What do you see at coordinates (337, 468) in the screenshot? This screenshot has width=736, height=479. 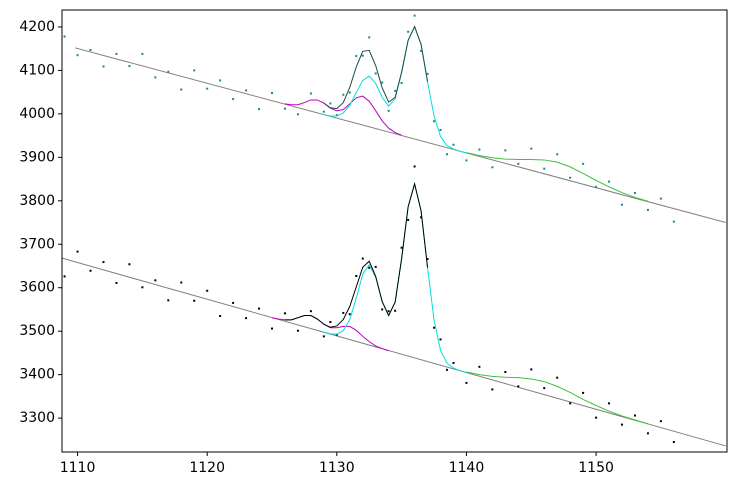 I see `x-tick-label: 1130` at bounding box center [337, 468].